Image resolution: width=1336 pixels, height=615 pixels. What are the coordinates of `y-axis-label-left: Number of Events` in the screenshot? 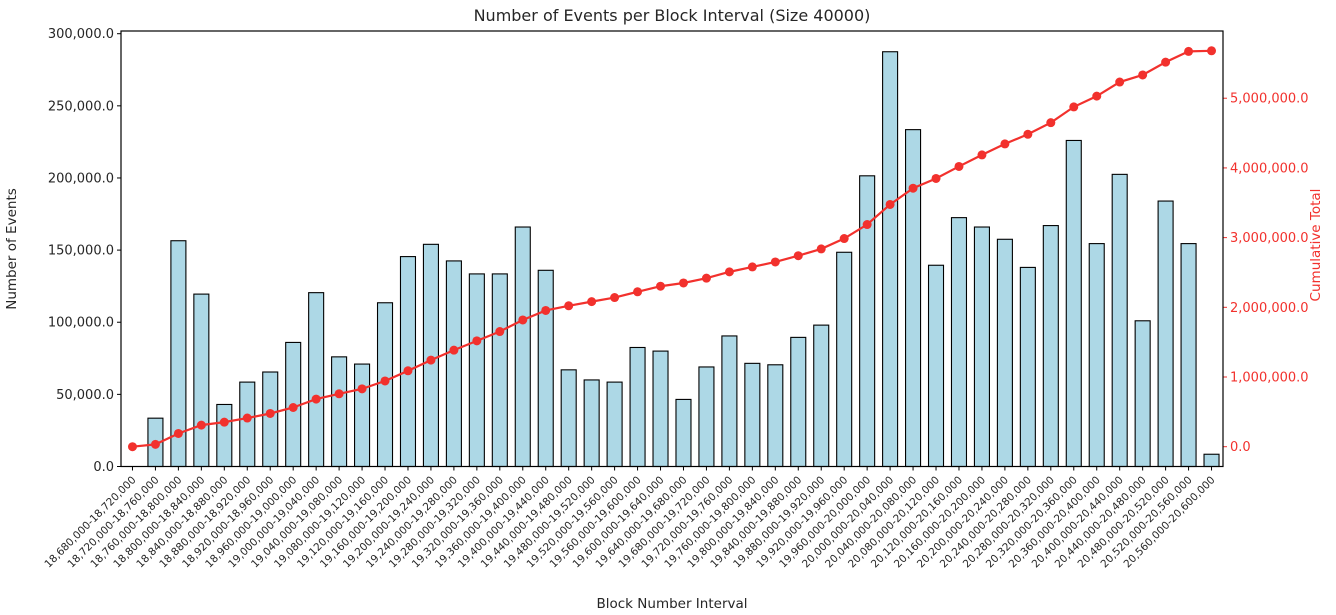 It's located at (12, 249).